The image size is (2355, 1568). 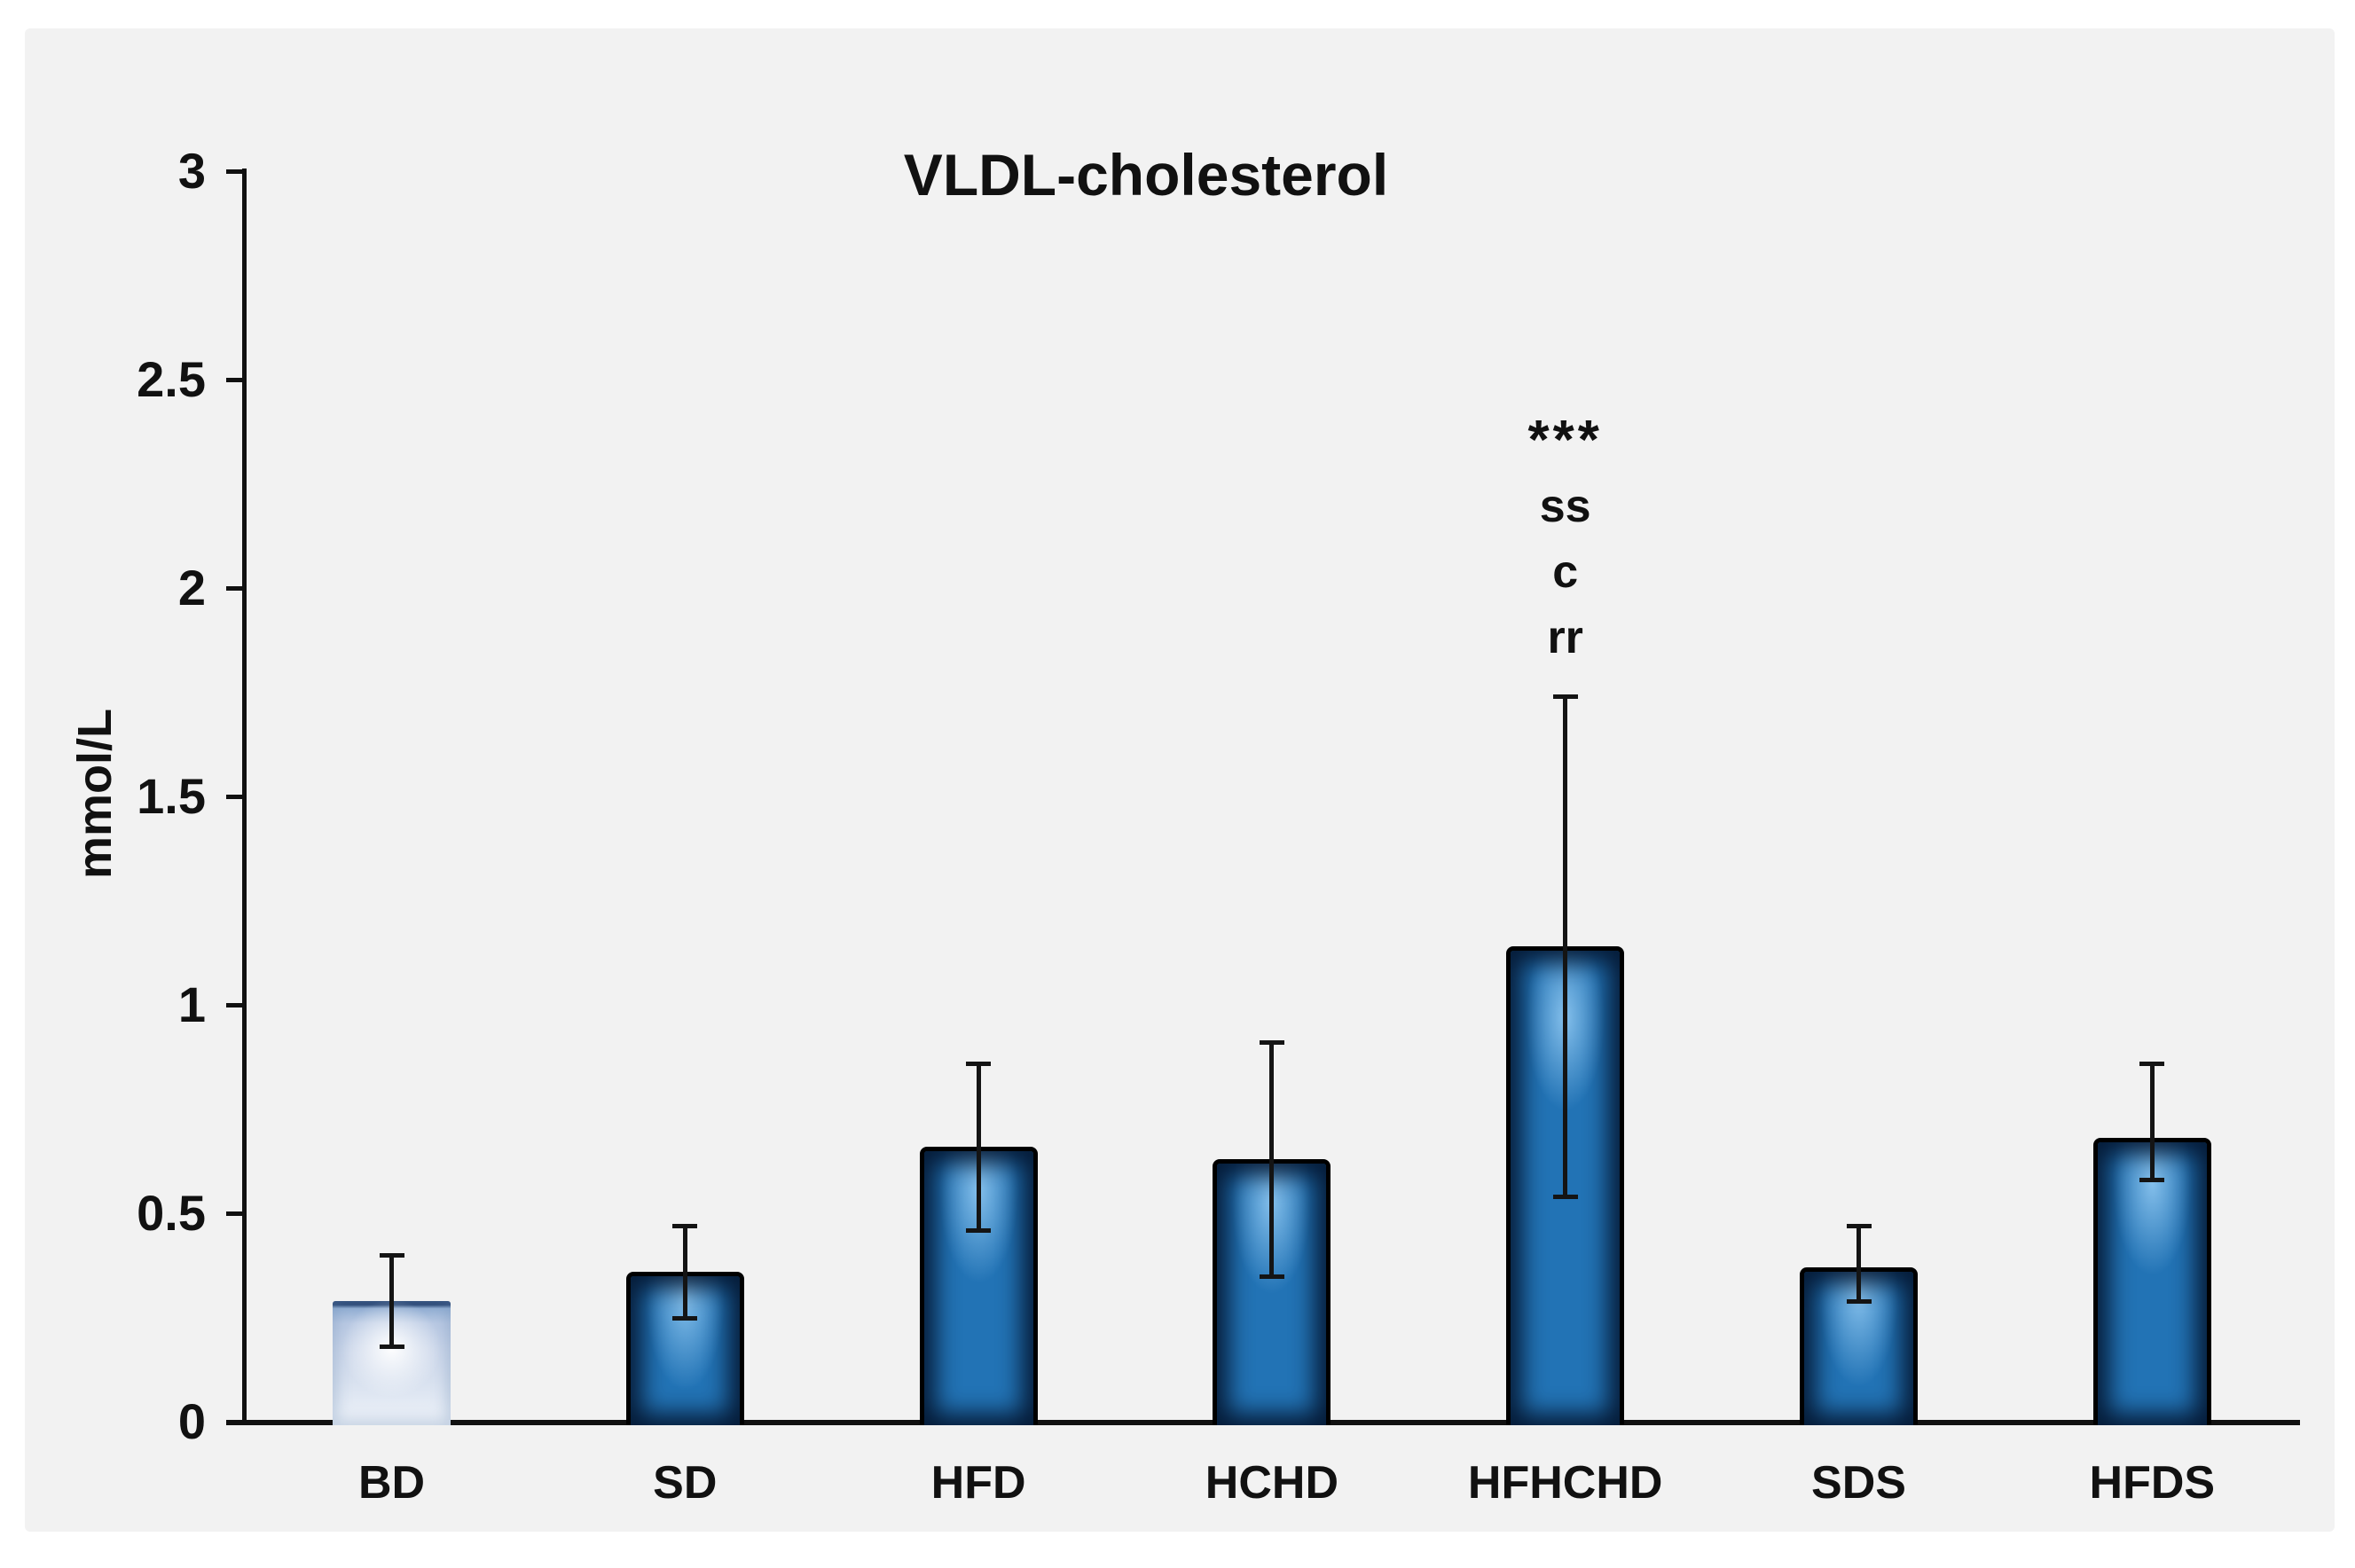 What do you see at coordinates (1565, 1483) in the screenshot?
I see `x-label-HFHCHD: HFHCHD` at bounding box center [1565, 1483].